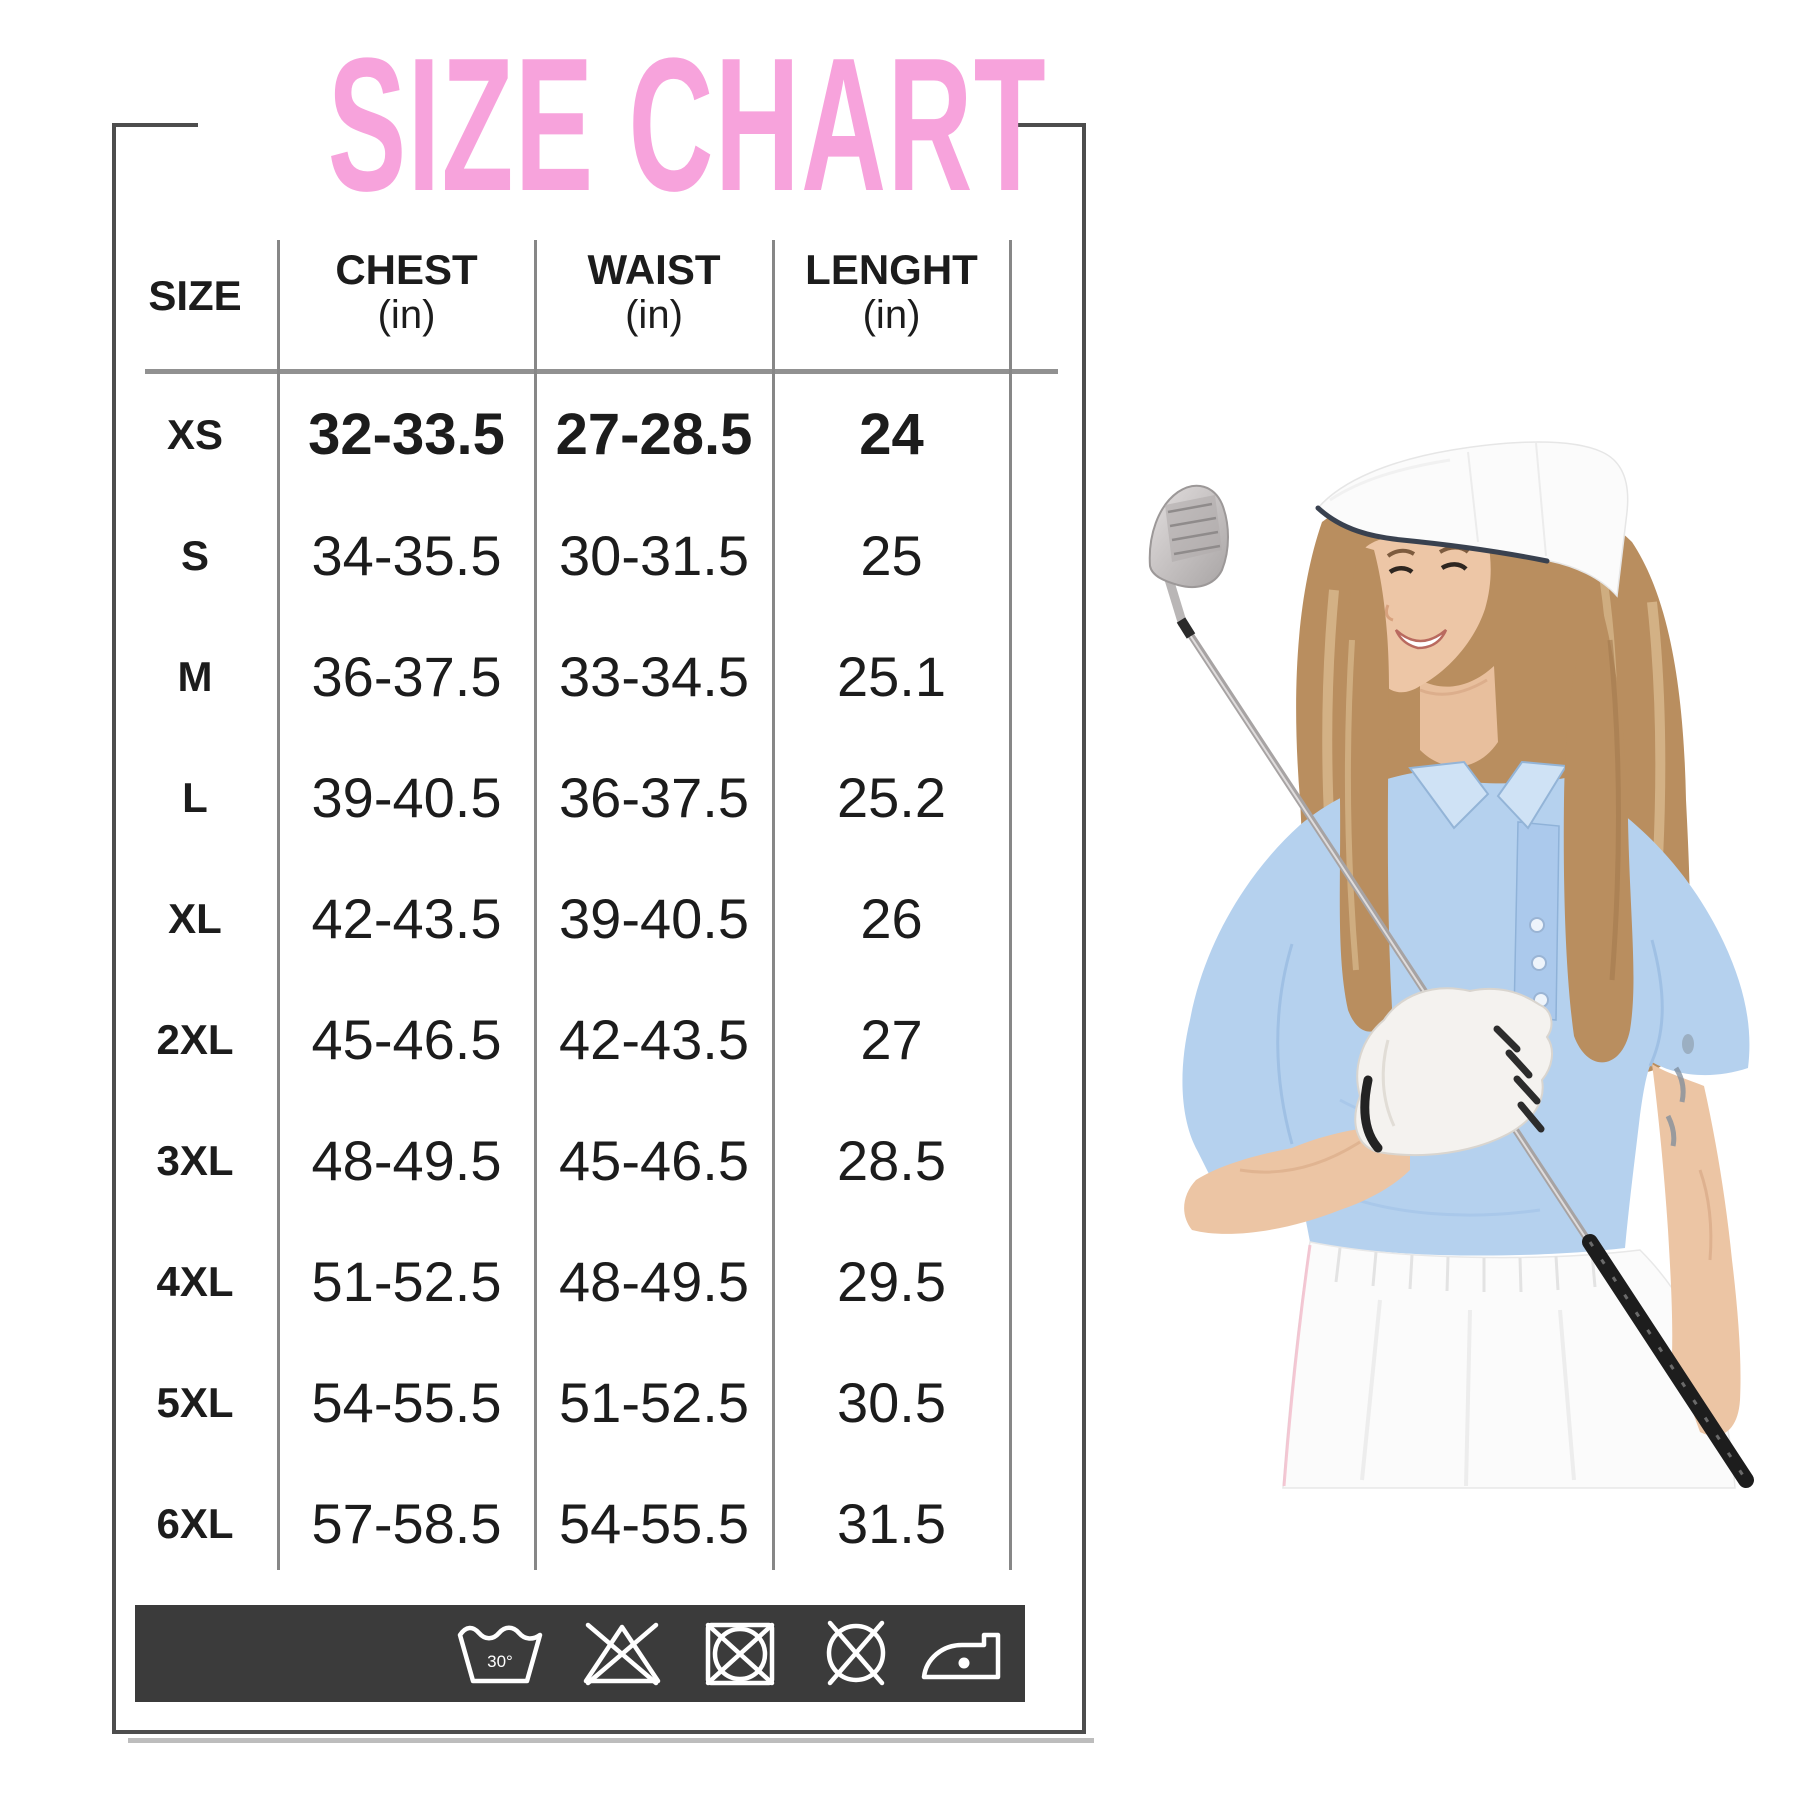 Image resolution: width=1800 pixels, height=1800 pixels. Describe the element at coordinates (1297, 1179) in the screenshot. I see `left-forearm` at that location.